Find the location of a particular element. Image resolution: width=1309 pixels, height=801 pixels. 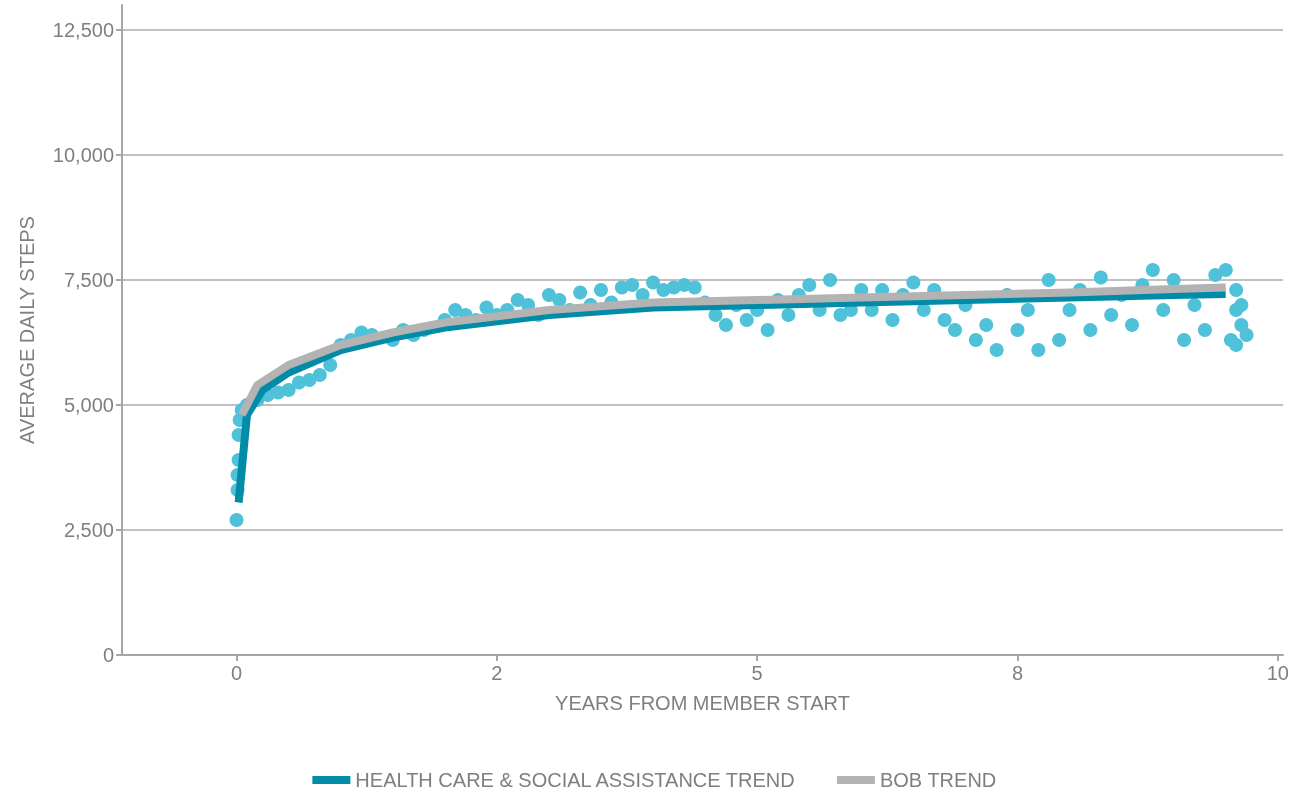

x-tick-label: 5 is located at coordinates (757, 673).